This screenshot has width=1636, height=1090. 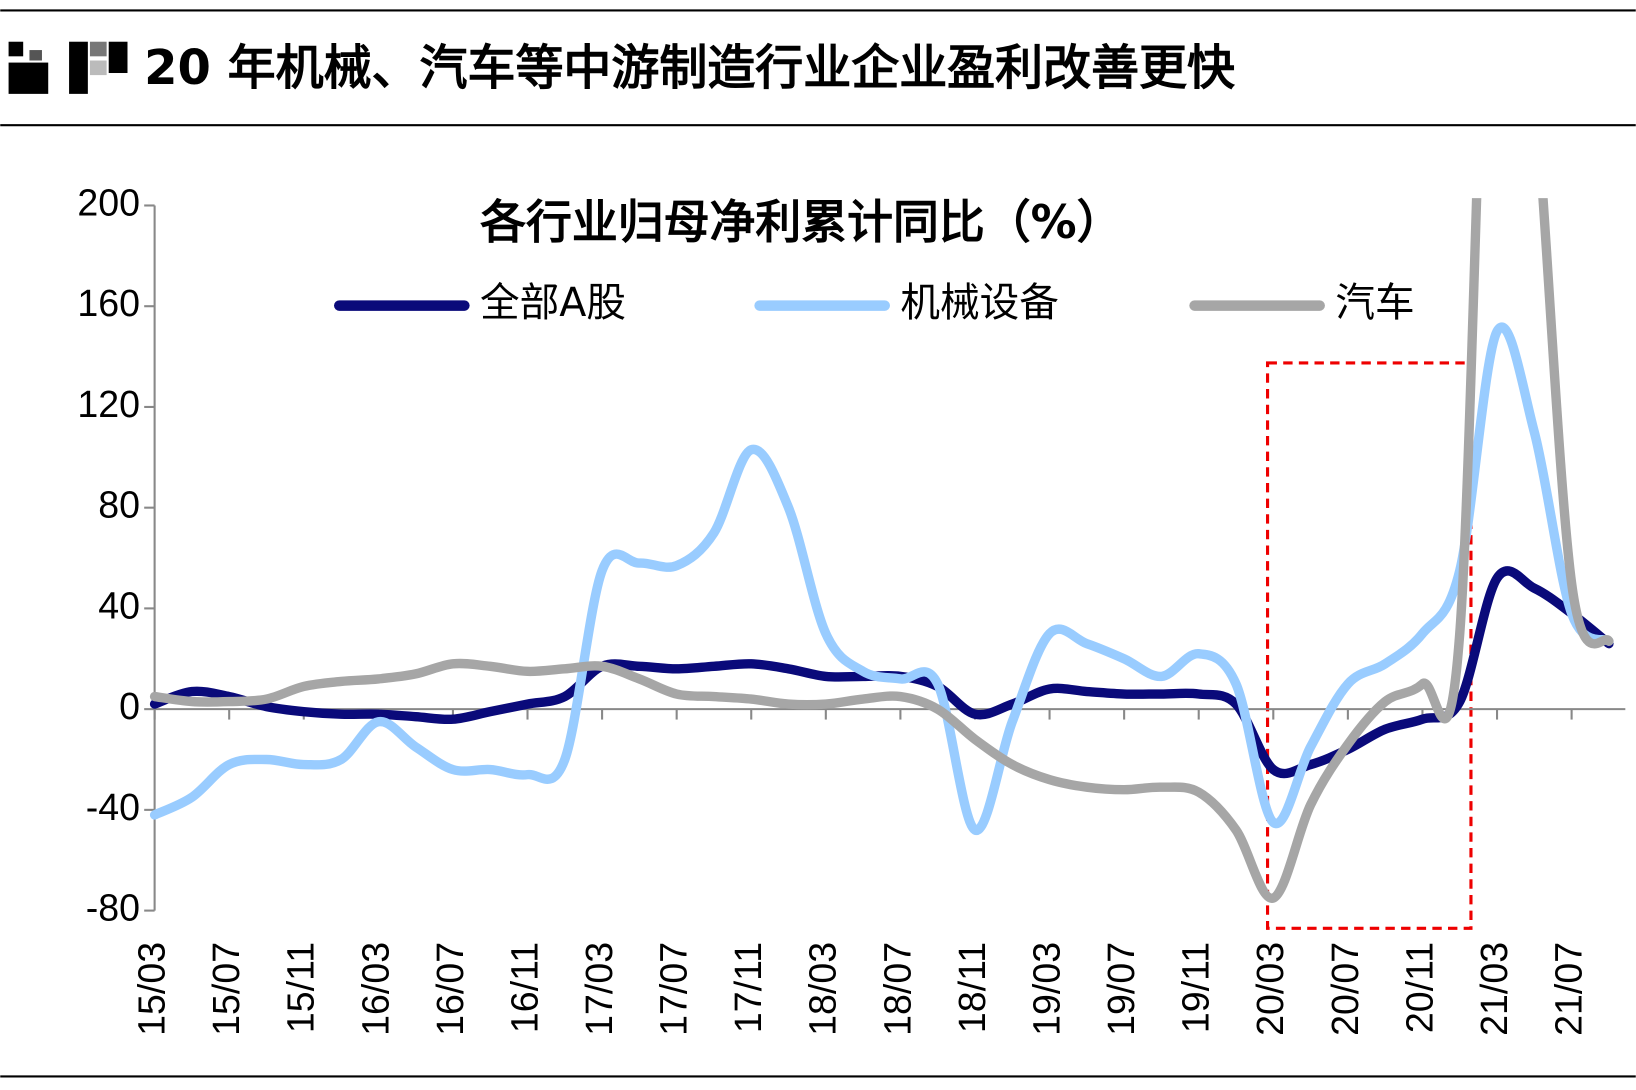 I want to click on y-tick-label: 160, so click(x=108, y=303).